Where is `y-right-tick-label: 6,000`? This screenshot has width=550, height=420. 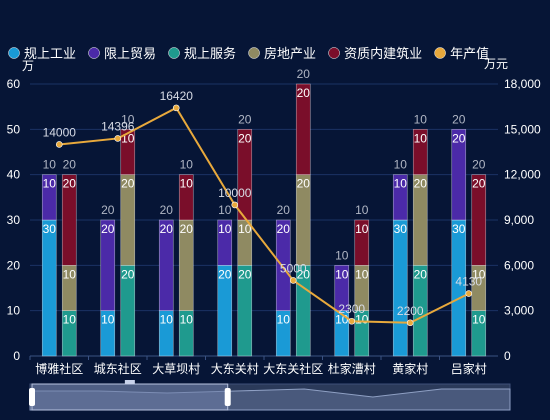 y-right-tick-label: 6,000 is located at coordinates (519, 265).